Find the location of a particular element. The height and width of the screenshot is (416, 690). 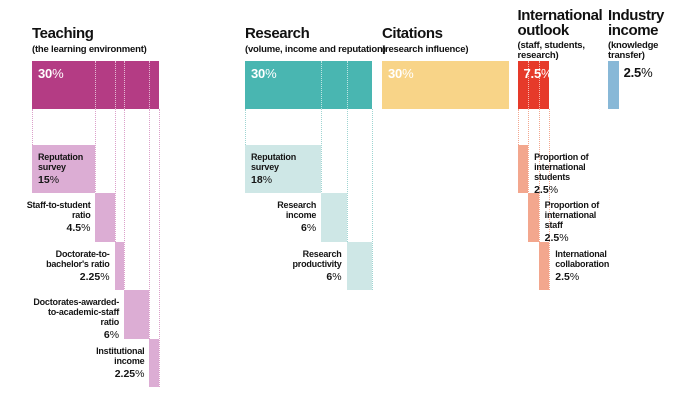

category-title: Research is located at coordinates (277, 33).